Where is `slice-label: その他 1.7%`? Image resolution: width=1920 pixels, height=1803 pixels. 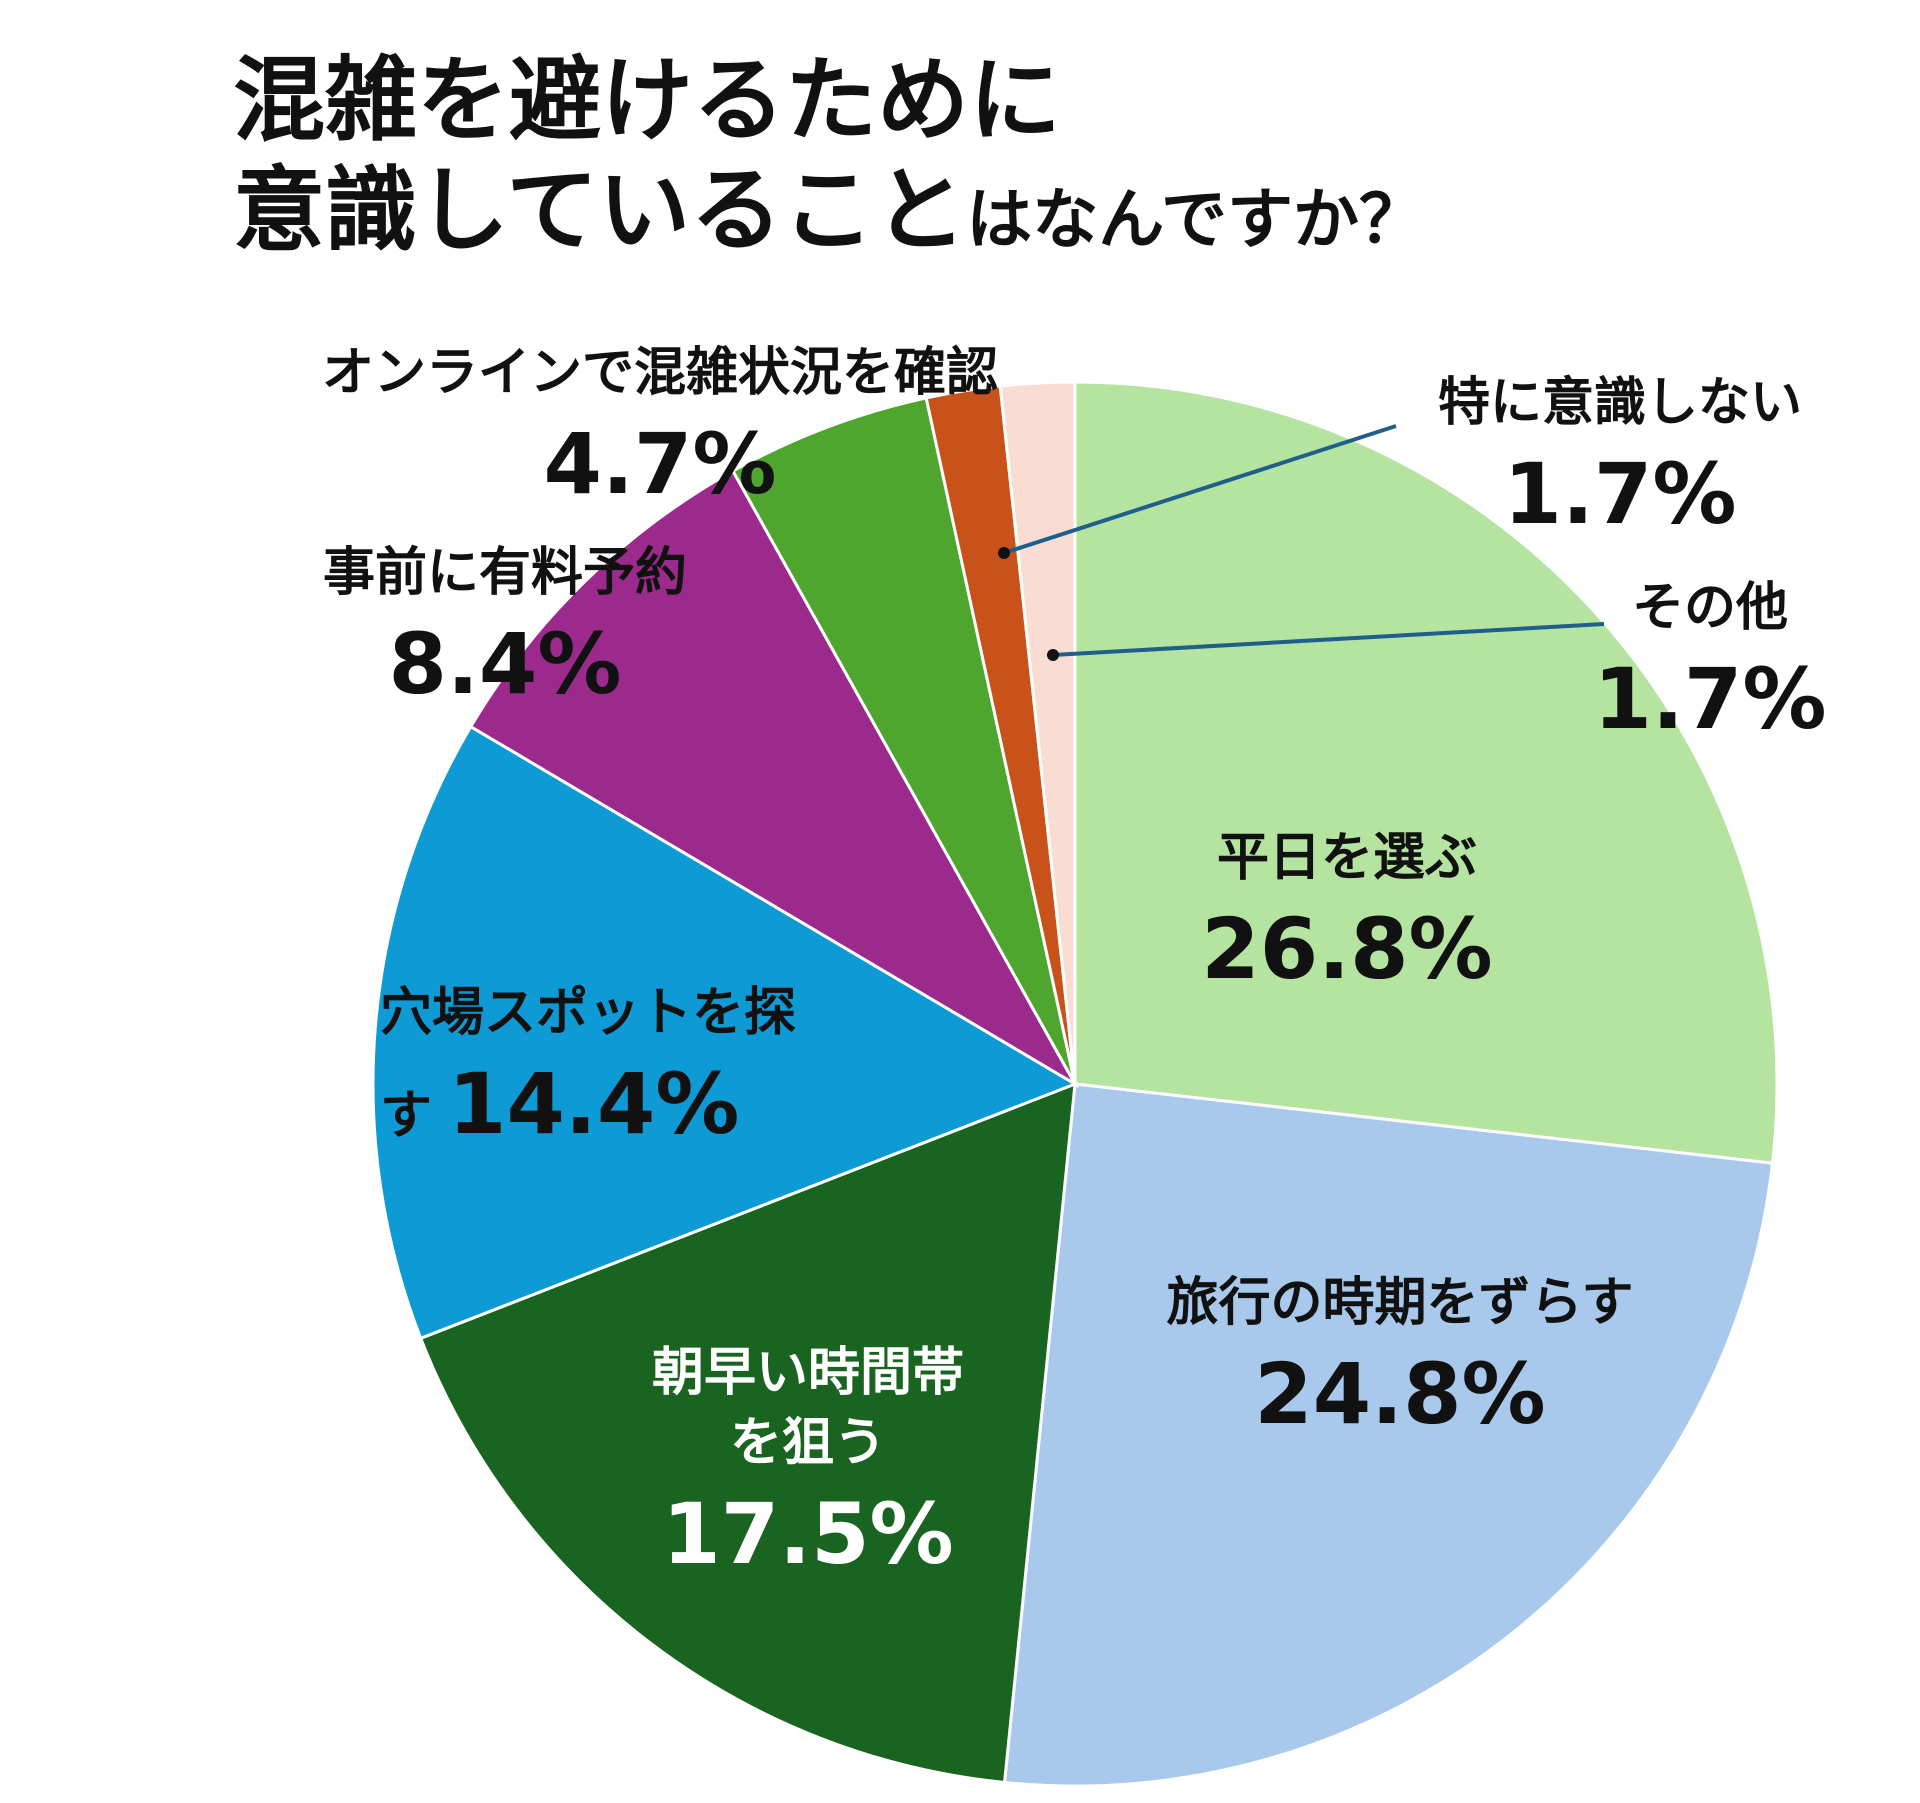
slice-label: その他 1.7% is located at coordinates (1710, 665).